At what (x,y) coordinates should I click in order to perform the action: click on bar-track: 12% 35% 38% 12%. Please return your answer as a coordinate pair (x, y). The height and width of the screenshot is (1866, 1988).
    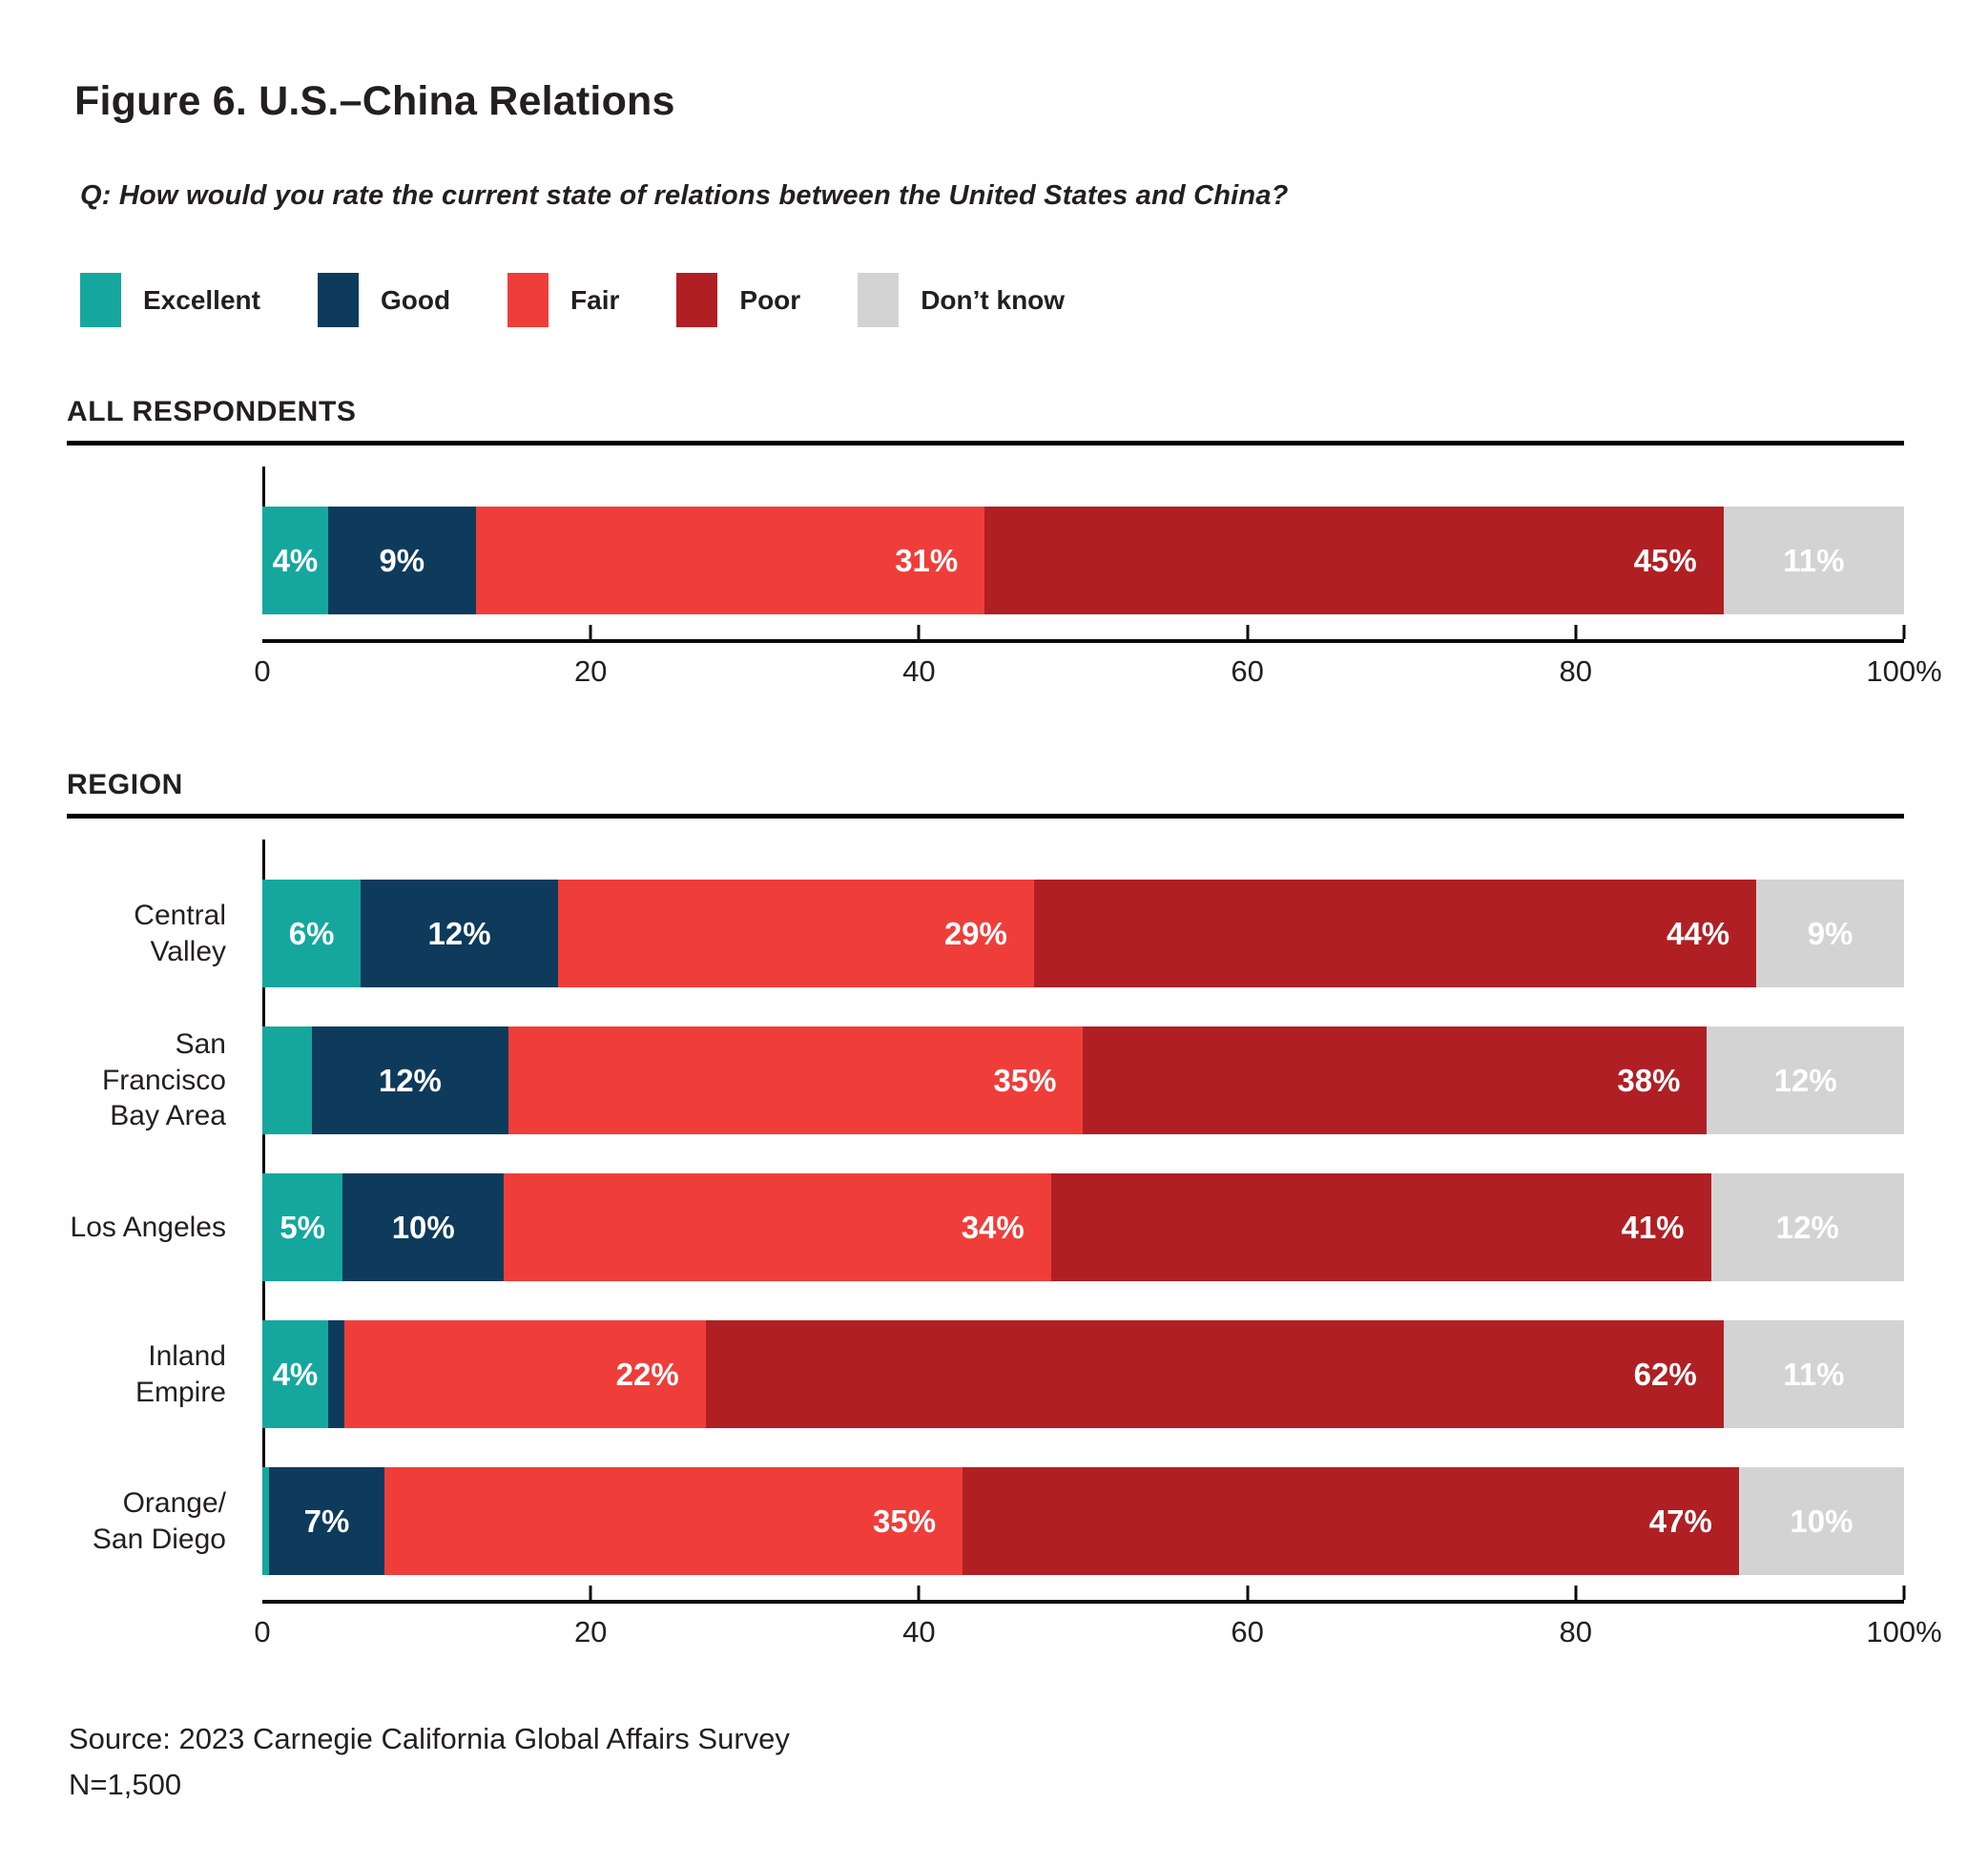
    Looking at the image, I should click on (1083, 1080).